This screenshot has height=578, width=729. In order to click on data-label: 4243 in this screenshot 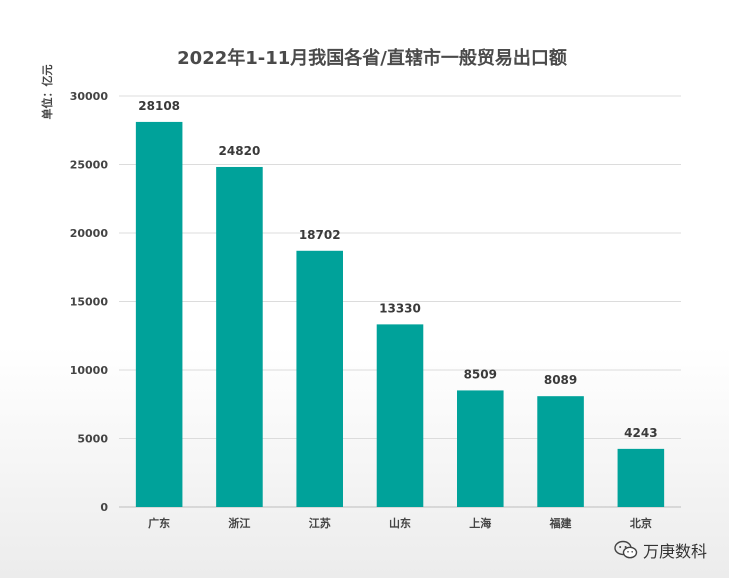, I will do `click(640, 433)`.